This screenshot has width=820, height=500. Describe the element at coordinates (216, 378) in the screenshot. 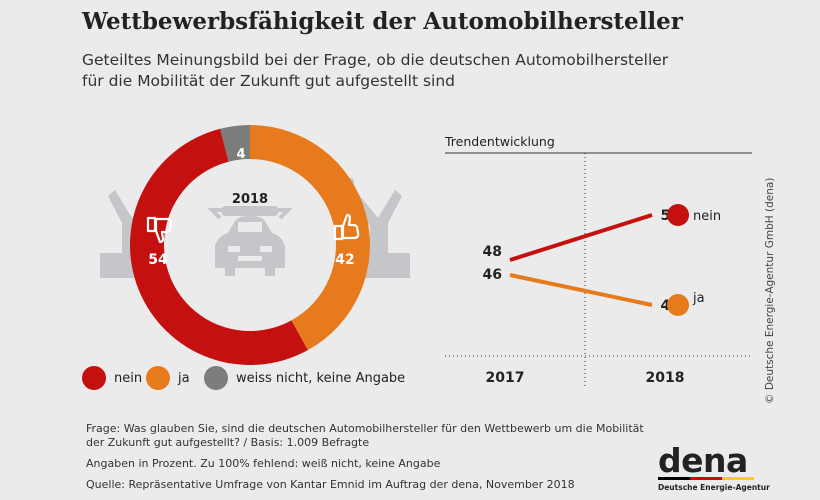

I see `legend-swatch-weiss-nicht` at that location.